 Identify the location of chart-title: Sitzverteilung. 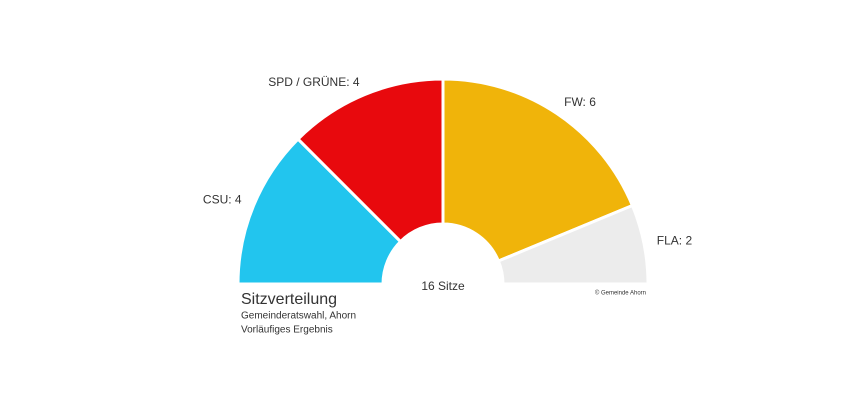
(289, 299).